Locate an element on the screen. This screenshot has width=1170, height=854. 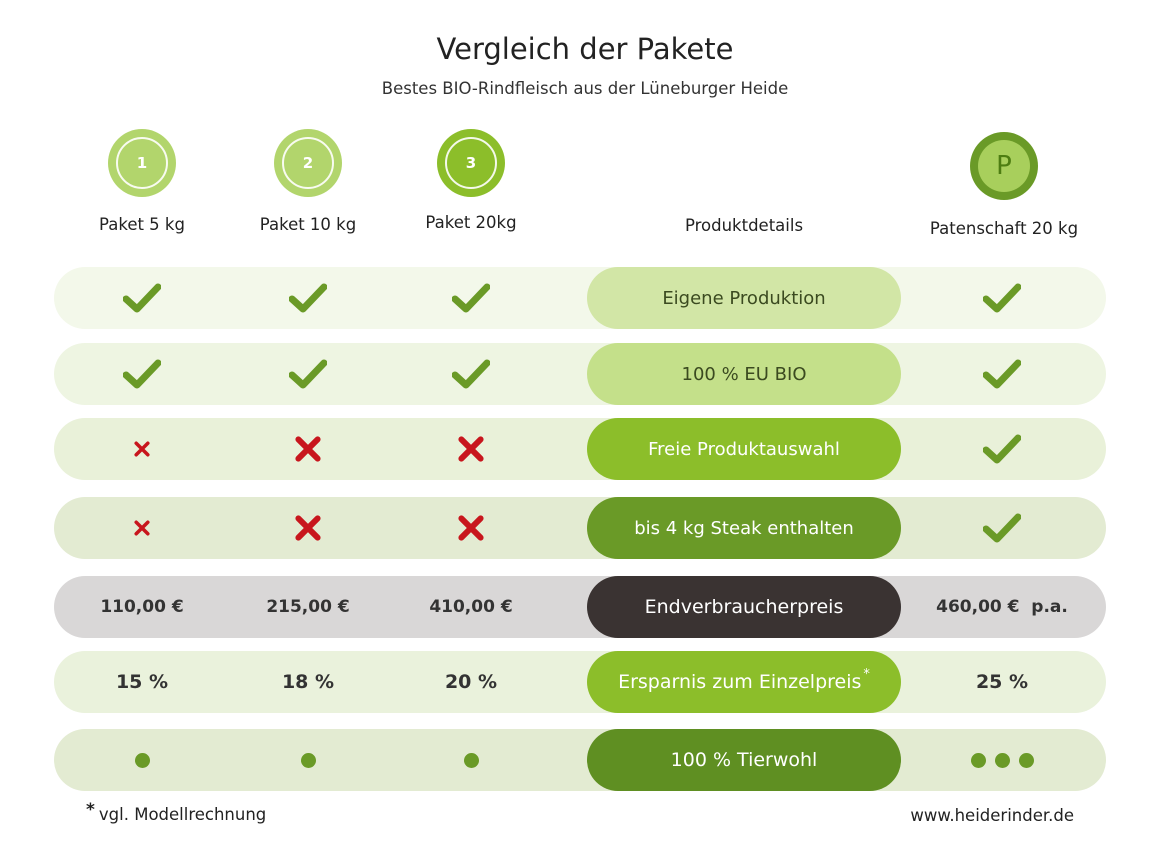
footnote: * vgl. Modellrechnung is located at coordinates (176, 812).